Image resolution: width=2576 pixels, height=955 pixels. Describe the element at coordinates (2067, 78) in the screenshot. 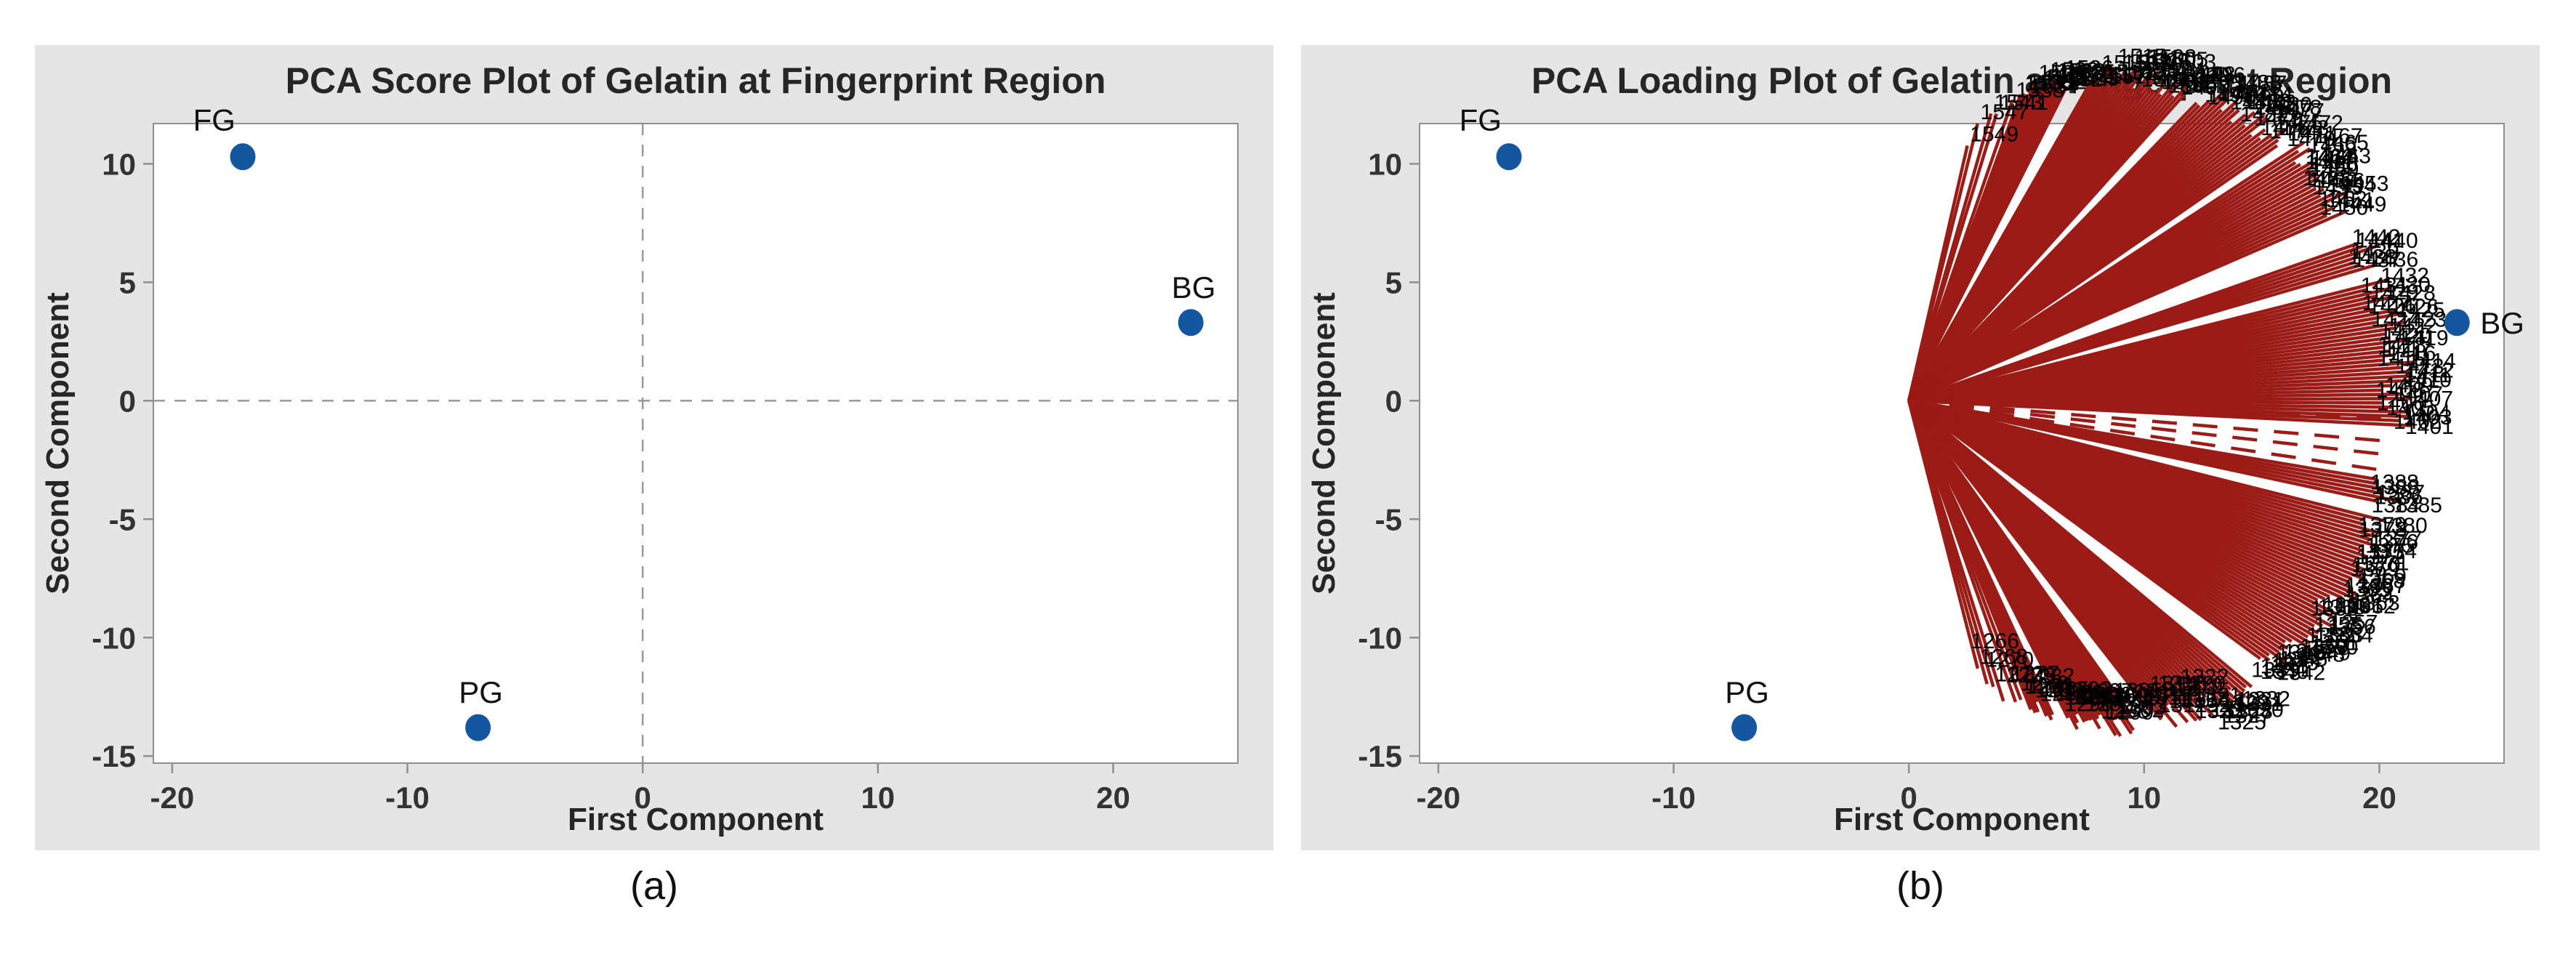

I see `svg-text: 1531` at that location.